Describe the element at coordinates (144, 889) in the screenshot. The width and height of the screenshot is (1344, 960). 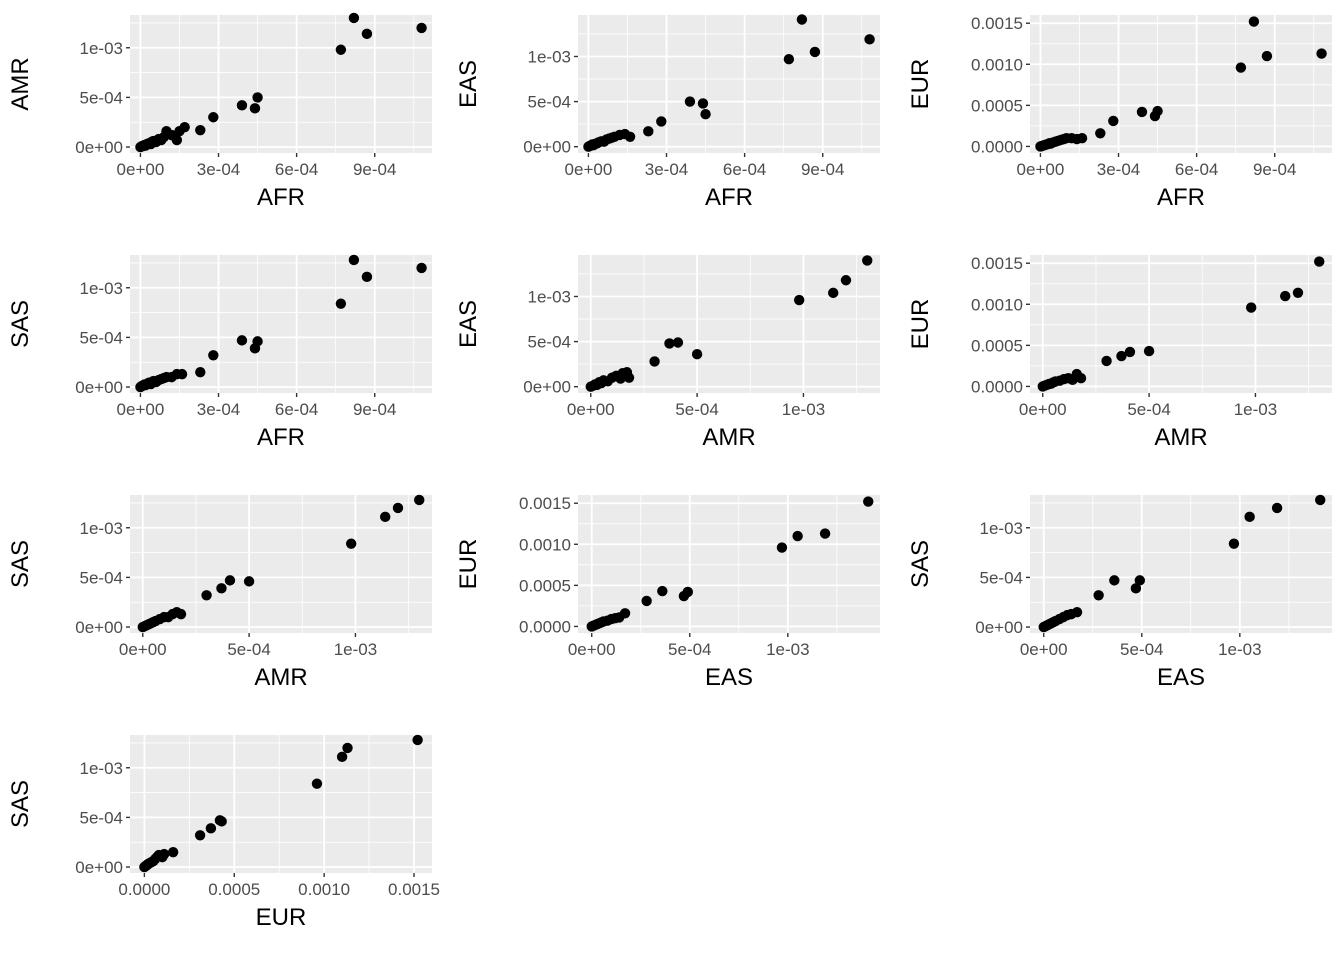
I see `x-tick-label: 0.0000` at that location.